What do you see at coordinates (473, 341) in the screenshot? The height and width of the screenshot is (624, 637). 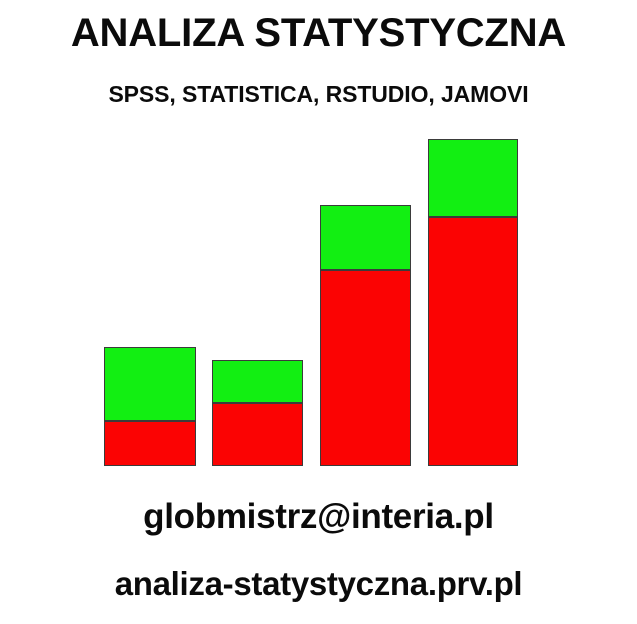 I see `bar-4-segment-red` at bounding box center [473, 341].